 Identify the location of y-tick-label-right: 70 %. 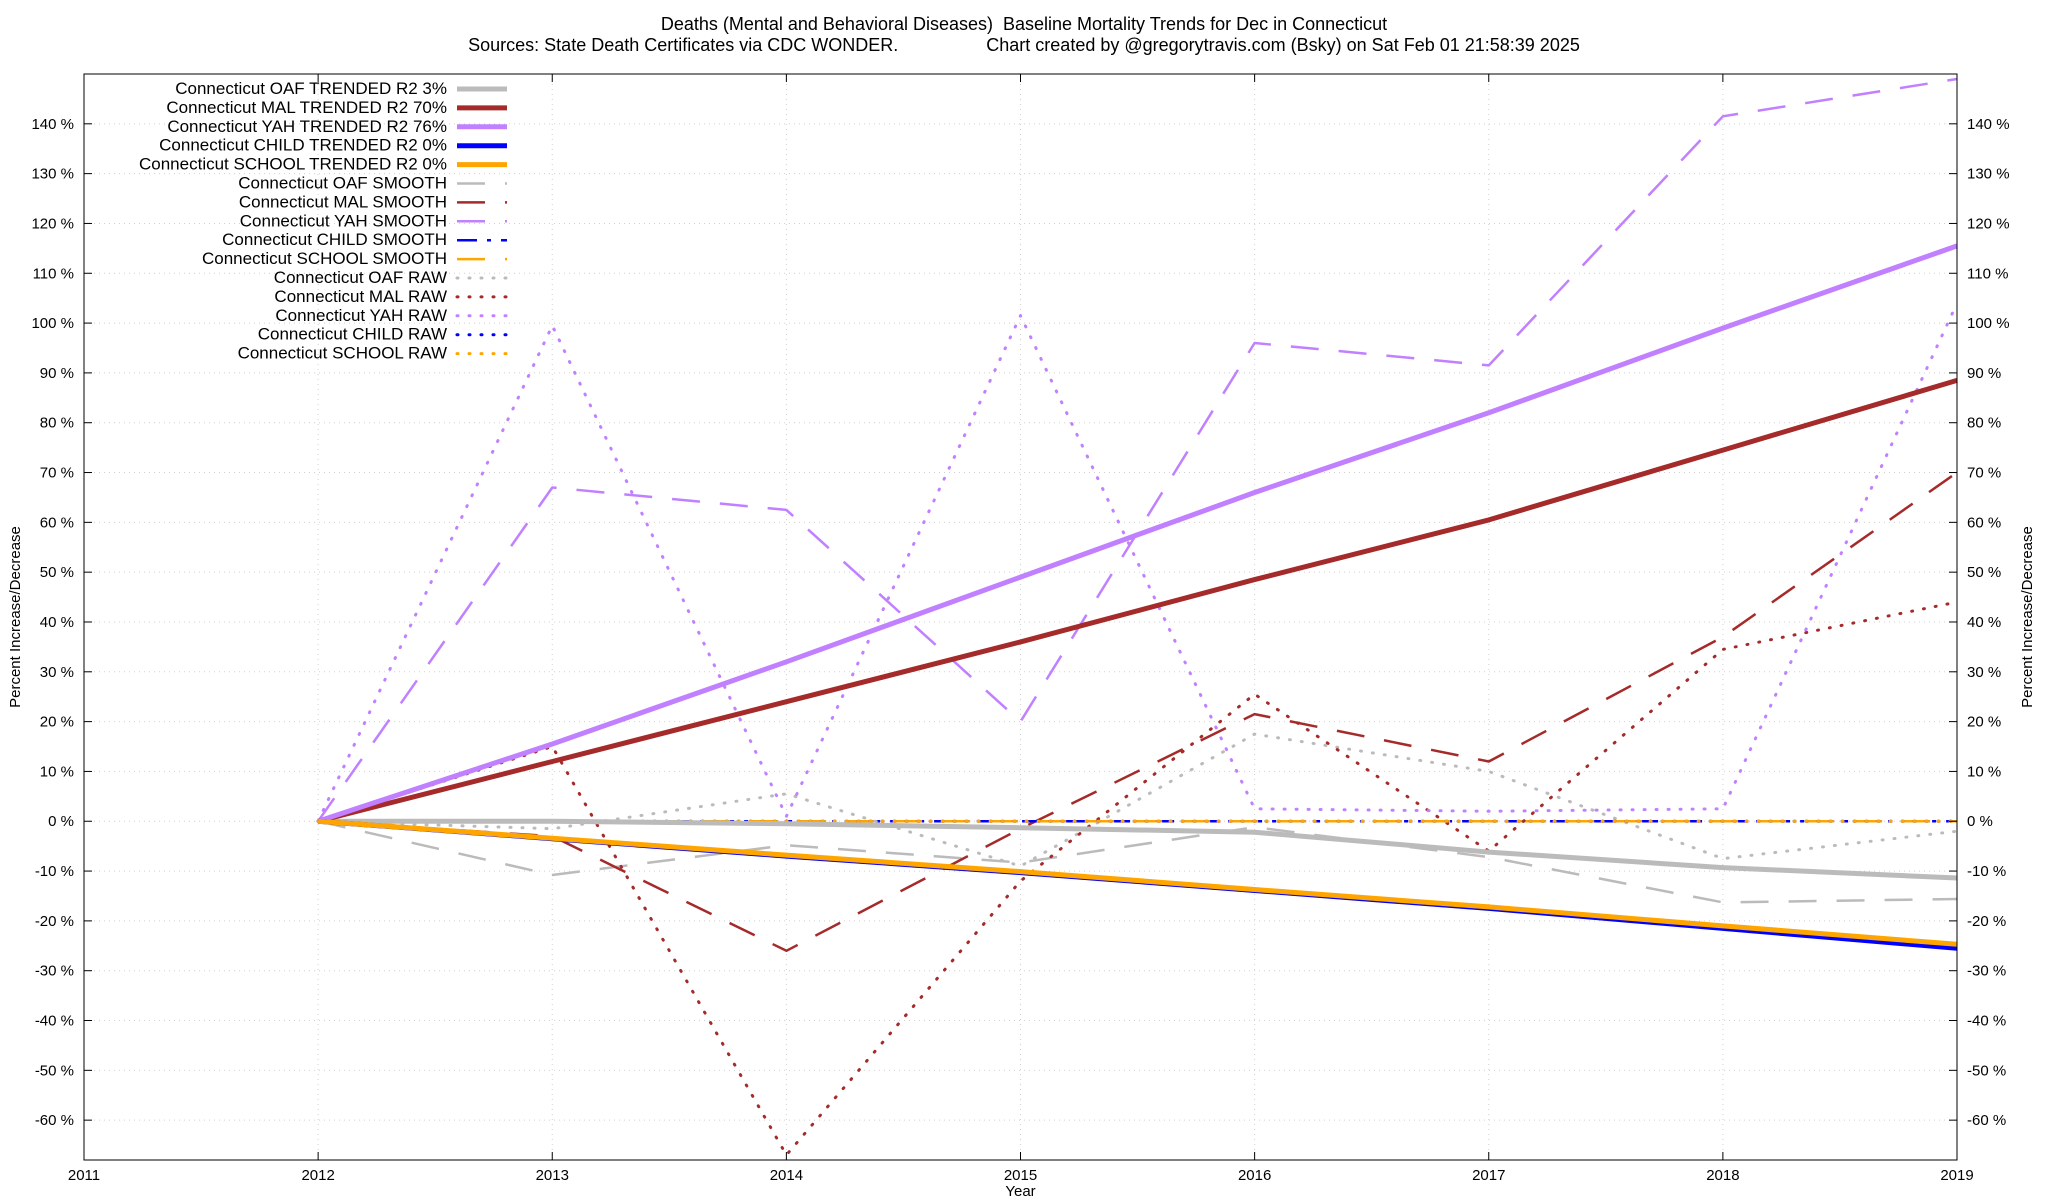
(1984, 473).